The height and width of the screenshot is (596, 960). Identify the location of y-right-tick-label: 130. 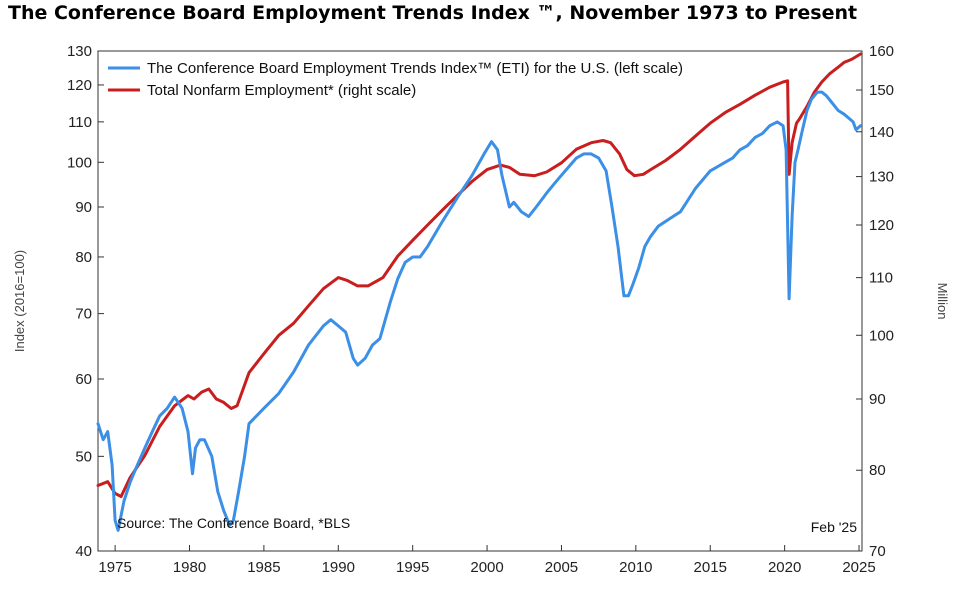
(881, 177).